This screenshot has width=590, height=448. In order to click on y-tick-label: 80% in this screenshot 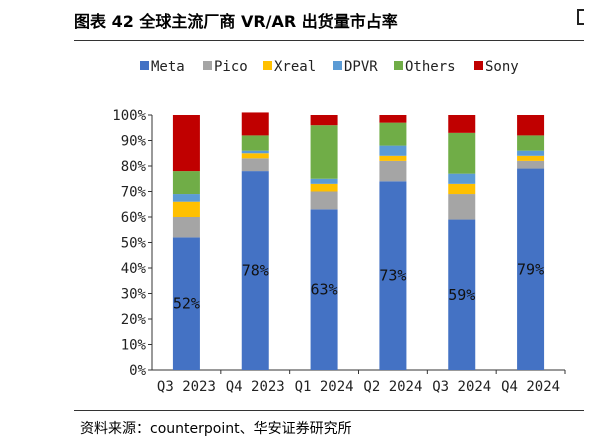, I will do `click(134, 167)`.